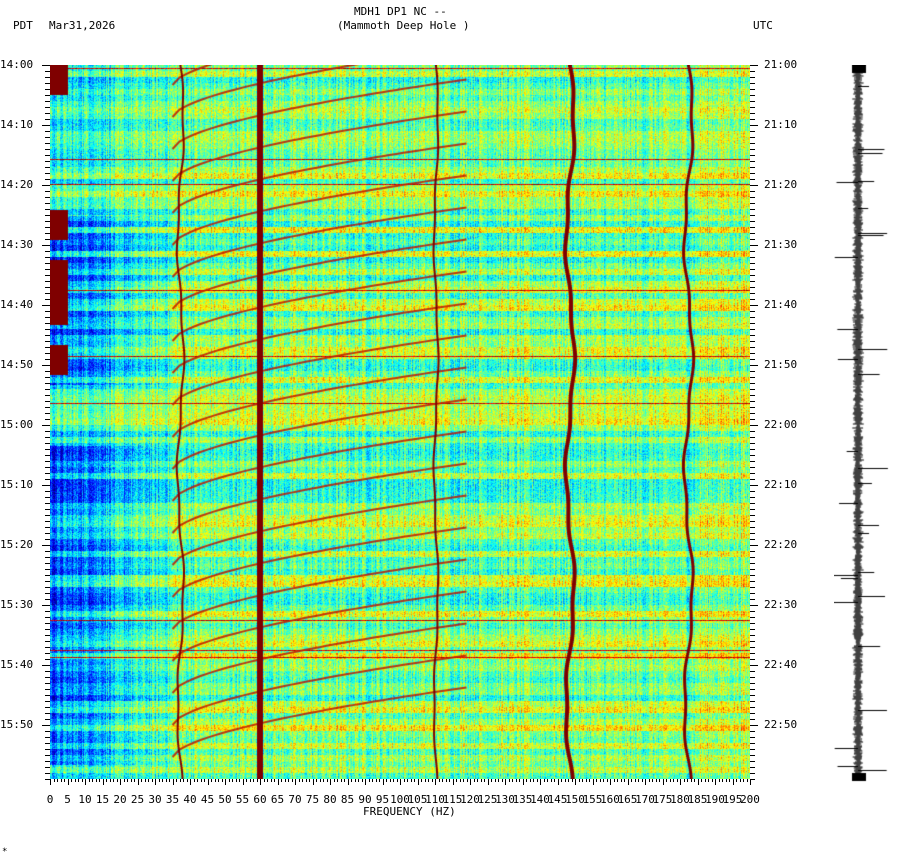 The image size is (902, 864). I want to click on y-label-right: 22:30, so click(781, 604).